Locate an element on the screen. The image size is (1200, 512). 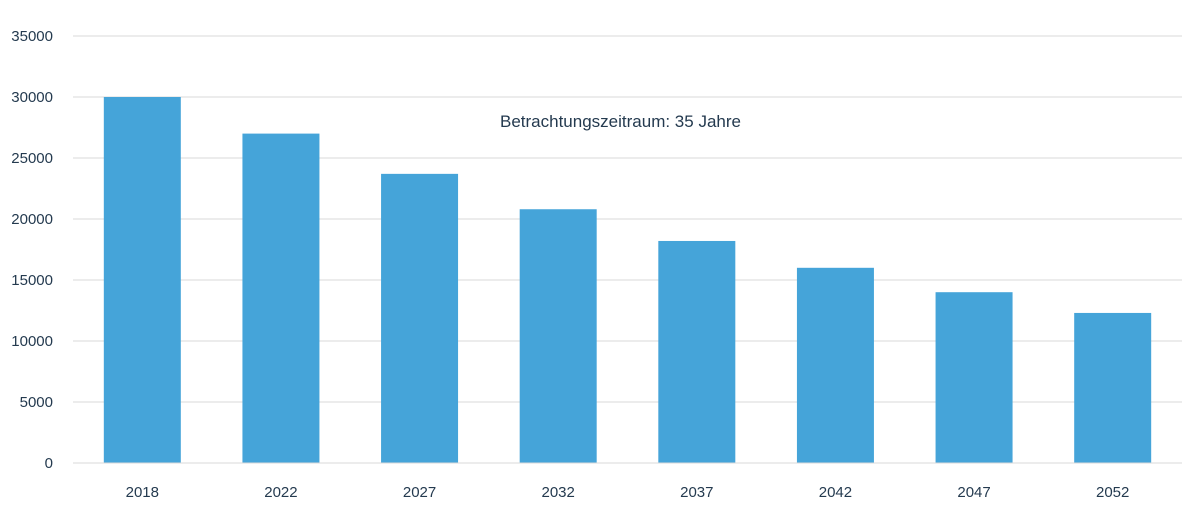
x-tick-label: 2037 is located at coordinates (696, 492).